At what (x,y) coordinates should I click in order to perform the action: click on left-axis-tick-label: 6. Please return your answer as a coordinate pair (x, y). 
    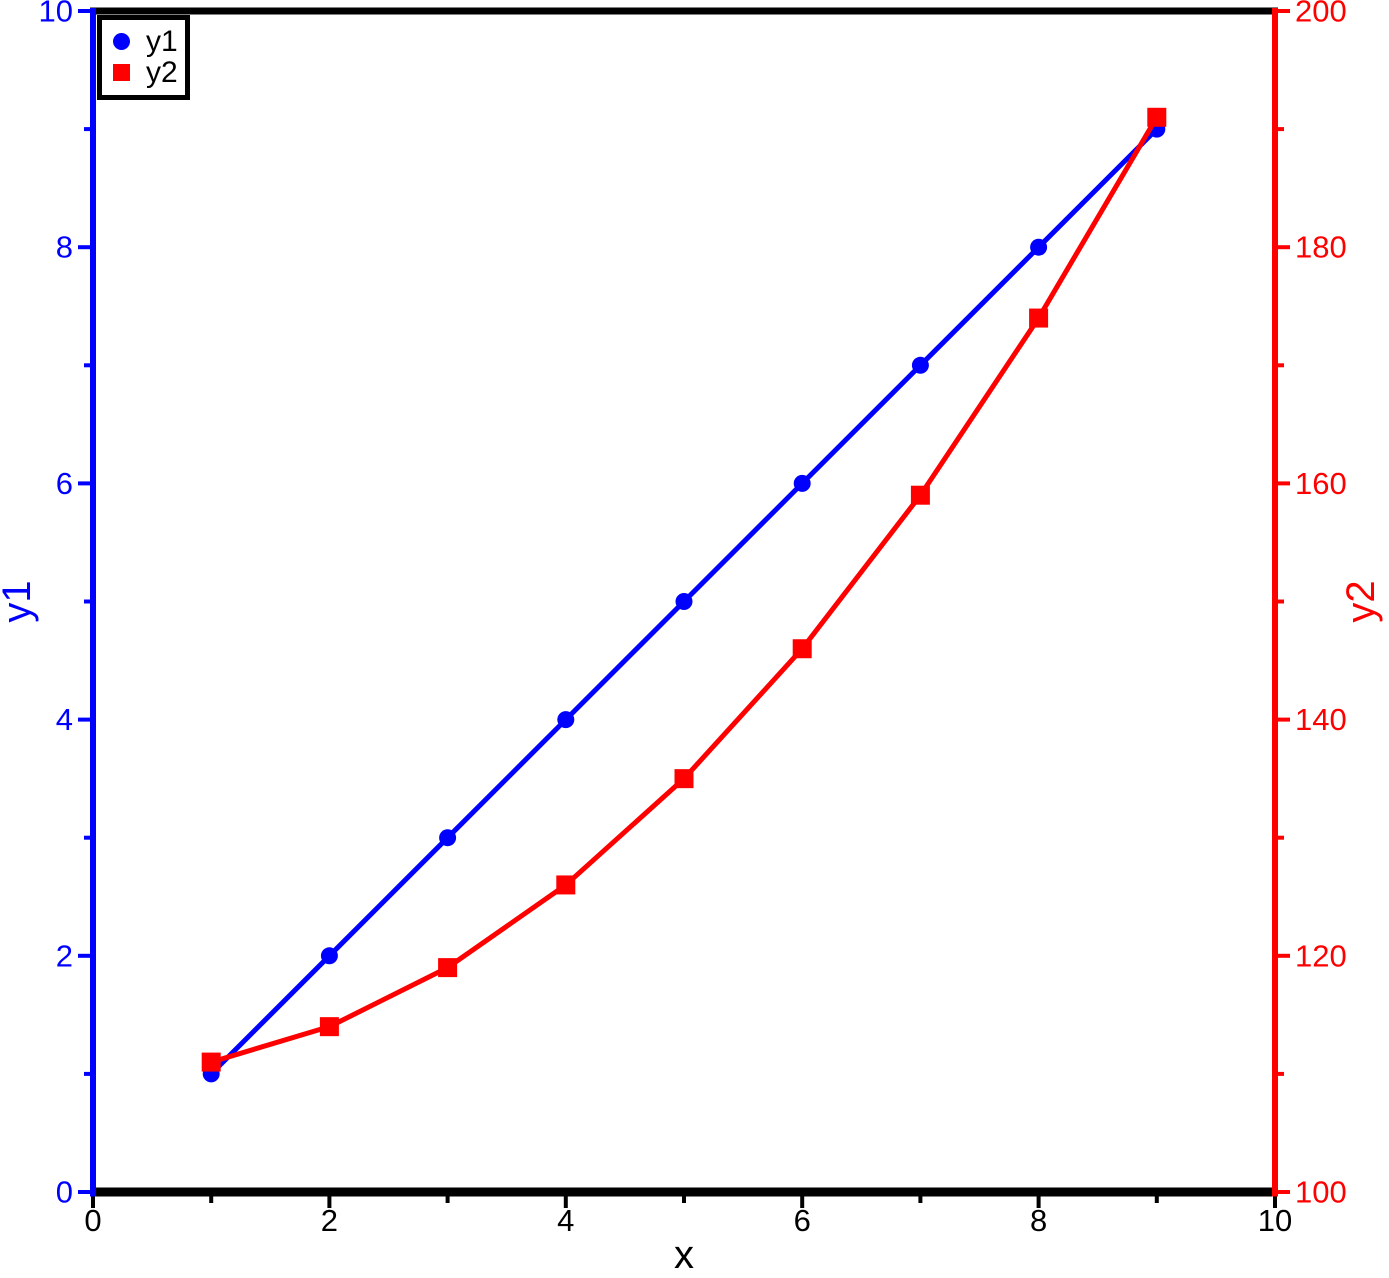
    Looking at the image, I should click on (64, 483).